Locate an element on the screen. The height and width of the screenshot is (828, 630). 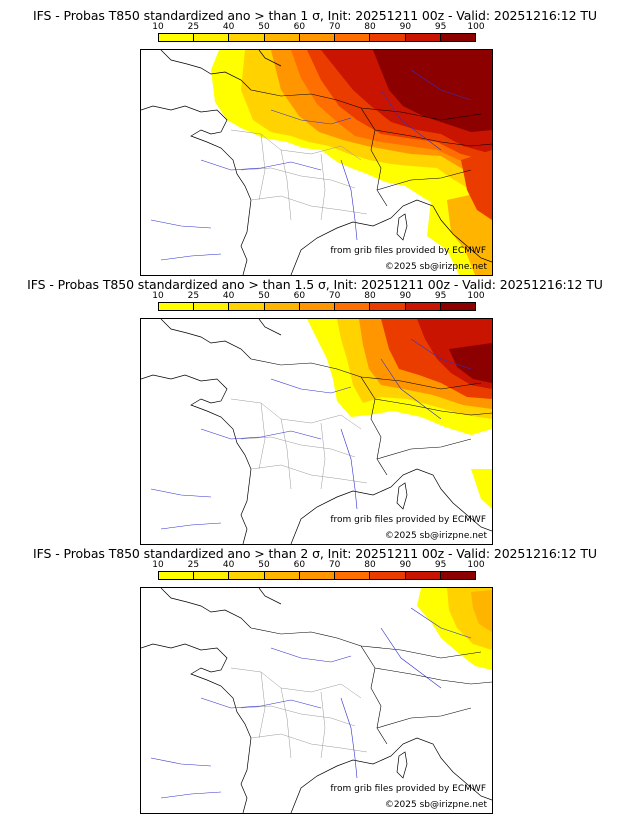
prob-band-10-east is located at coordinates (481, 489).